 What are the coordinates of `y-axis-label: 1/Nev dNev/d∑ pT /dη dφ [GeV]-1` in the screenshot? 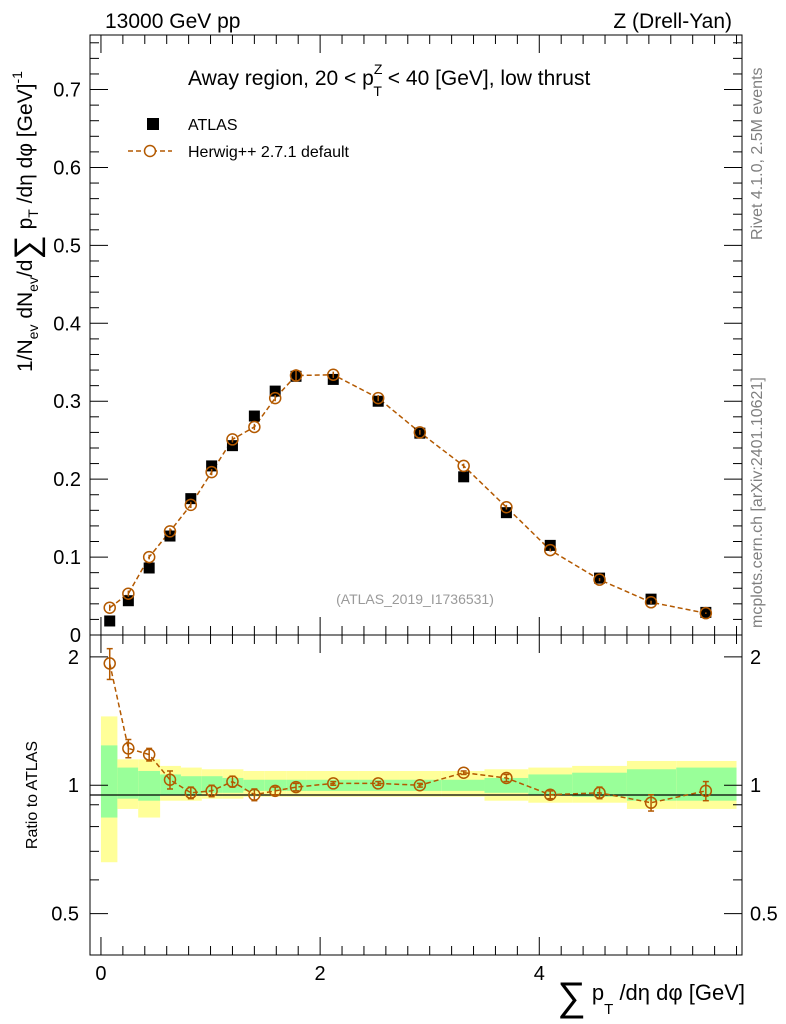 It's located at (27, 221).